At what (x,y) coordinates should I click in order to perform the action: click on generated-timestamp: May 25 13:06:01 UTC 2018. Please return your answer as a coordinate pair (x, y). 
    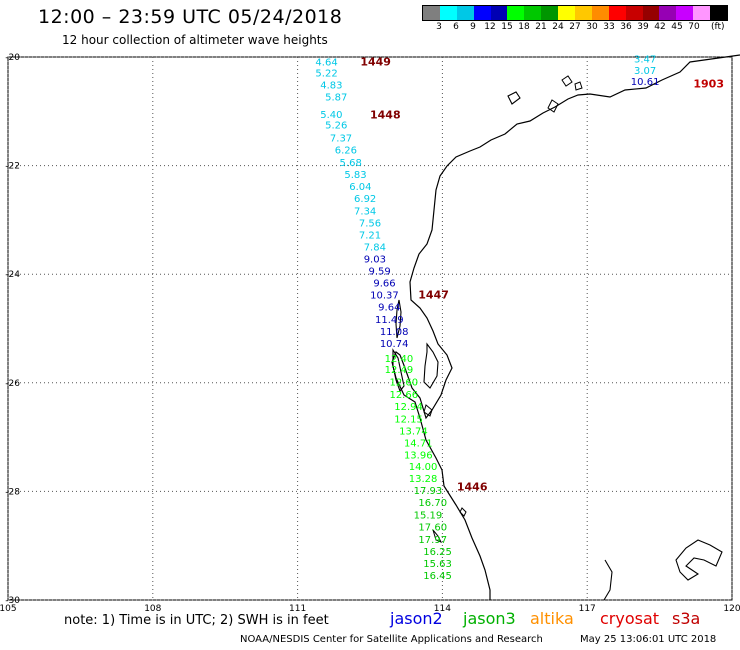
    Looking at the image, I should click on (648, 639).